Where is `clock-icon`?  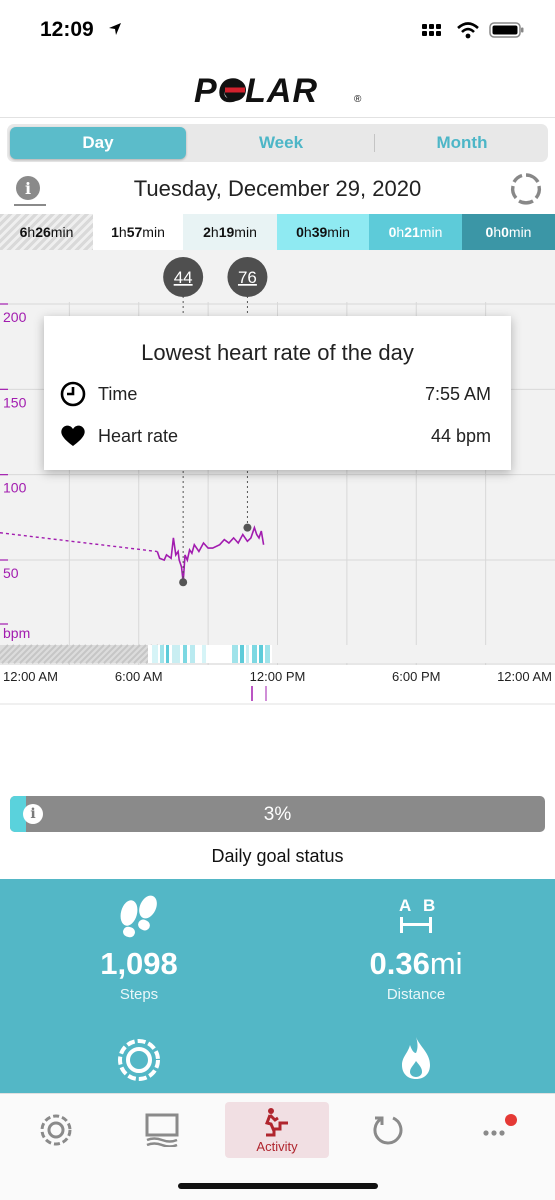 clock-icon is located at coordinates (73, 394).